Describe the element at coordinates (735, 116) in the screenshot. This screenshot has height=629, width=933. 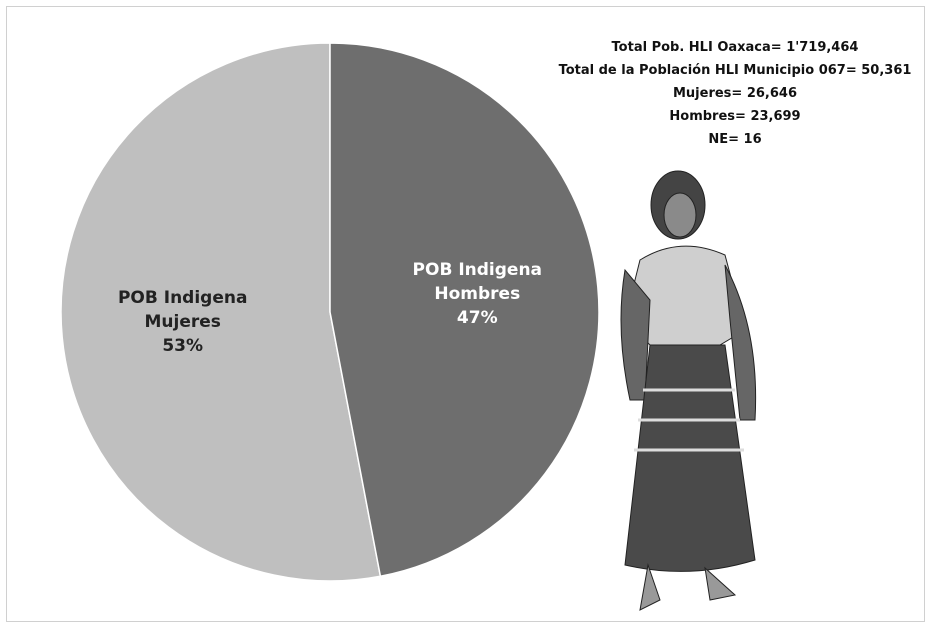
I see `annotation: Hombres= 23,699` at that location.